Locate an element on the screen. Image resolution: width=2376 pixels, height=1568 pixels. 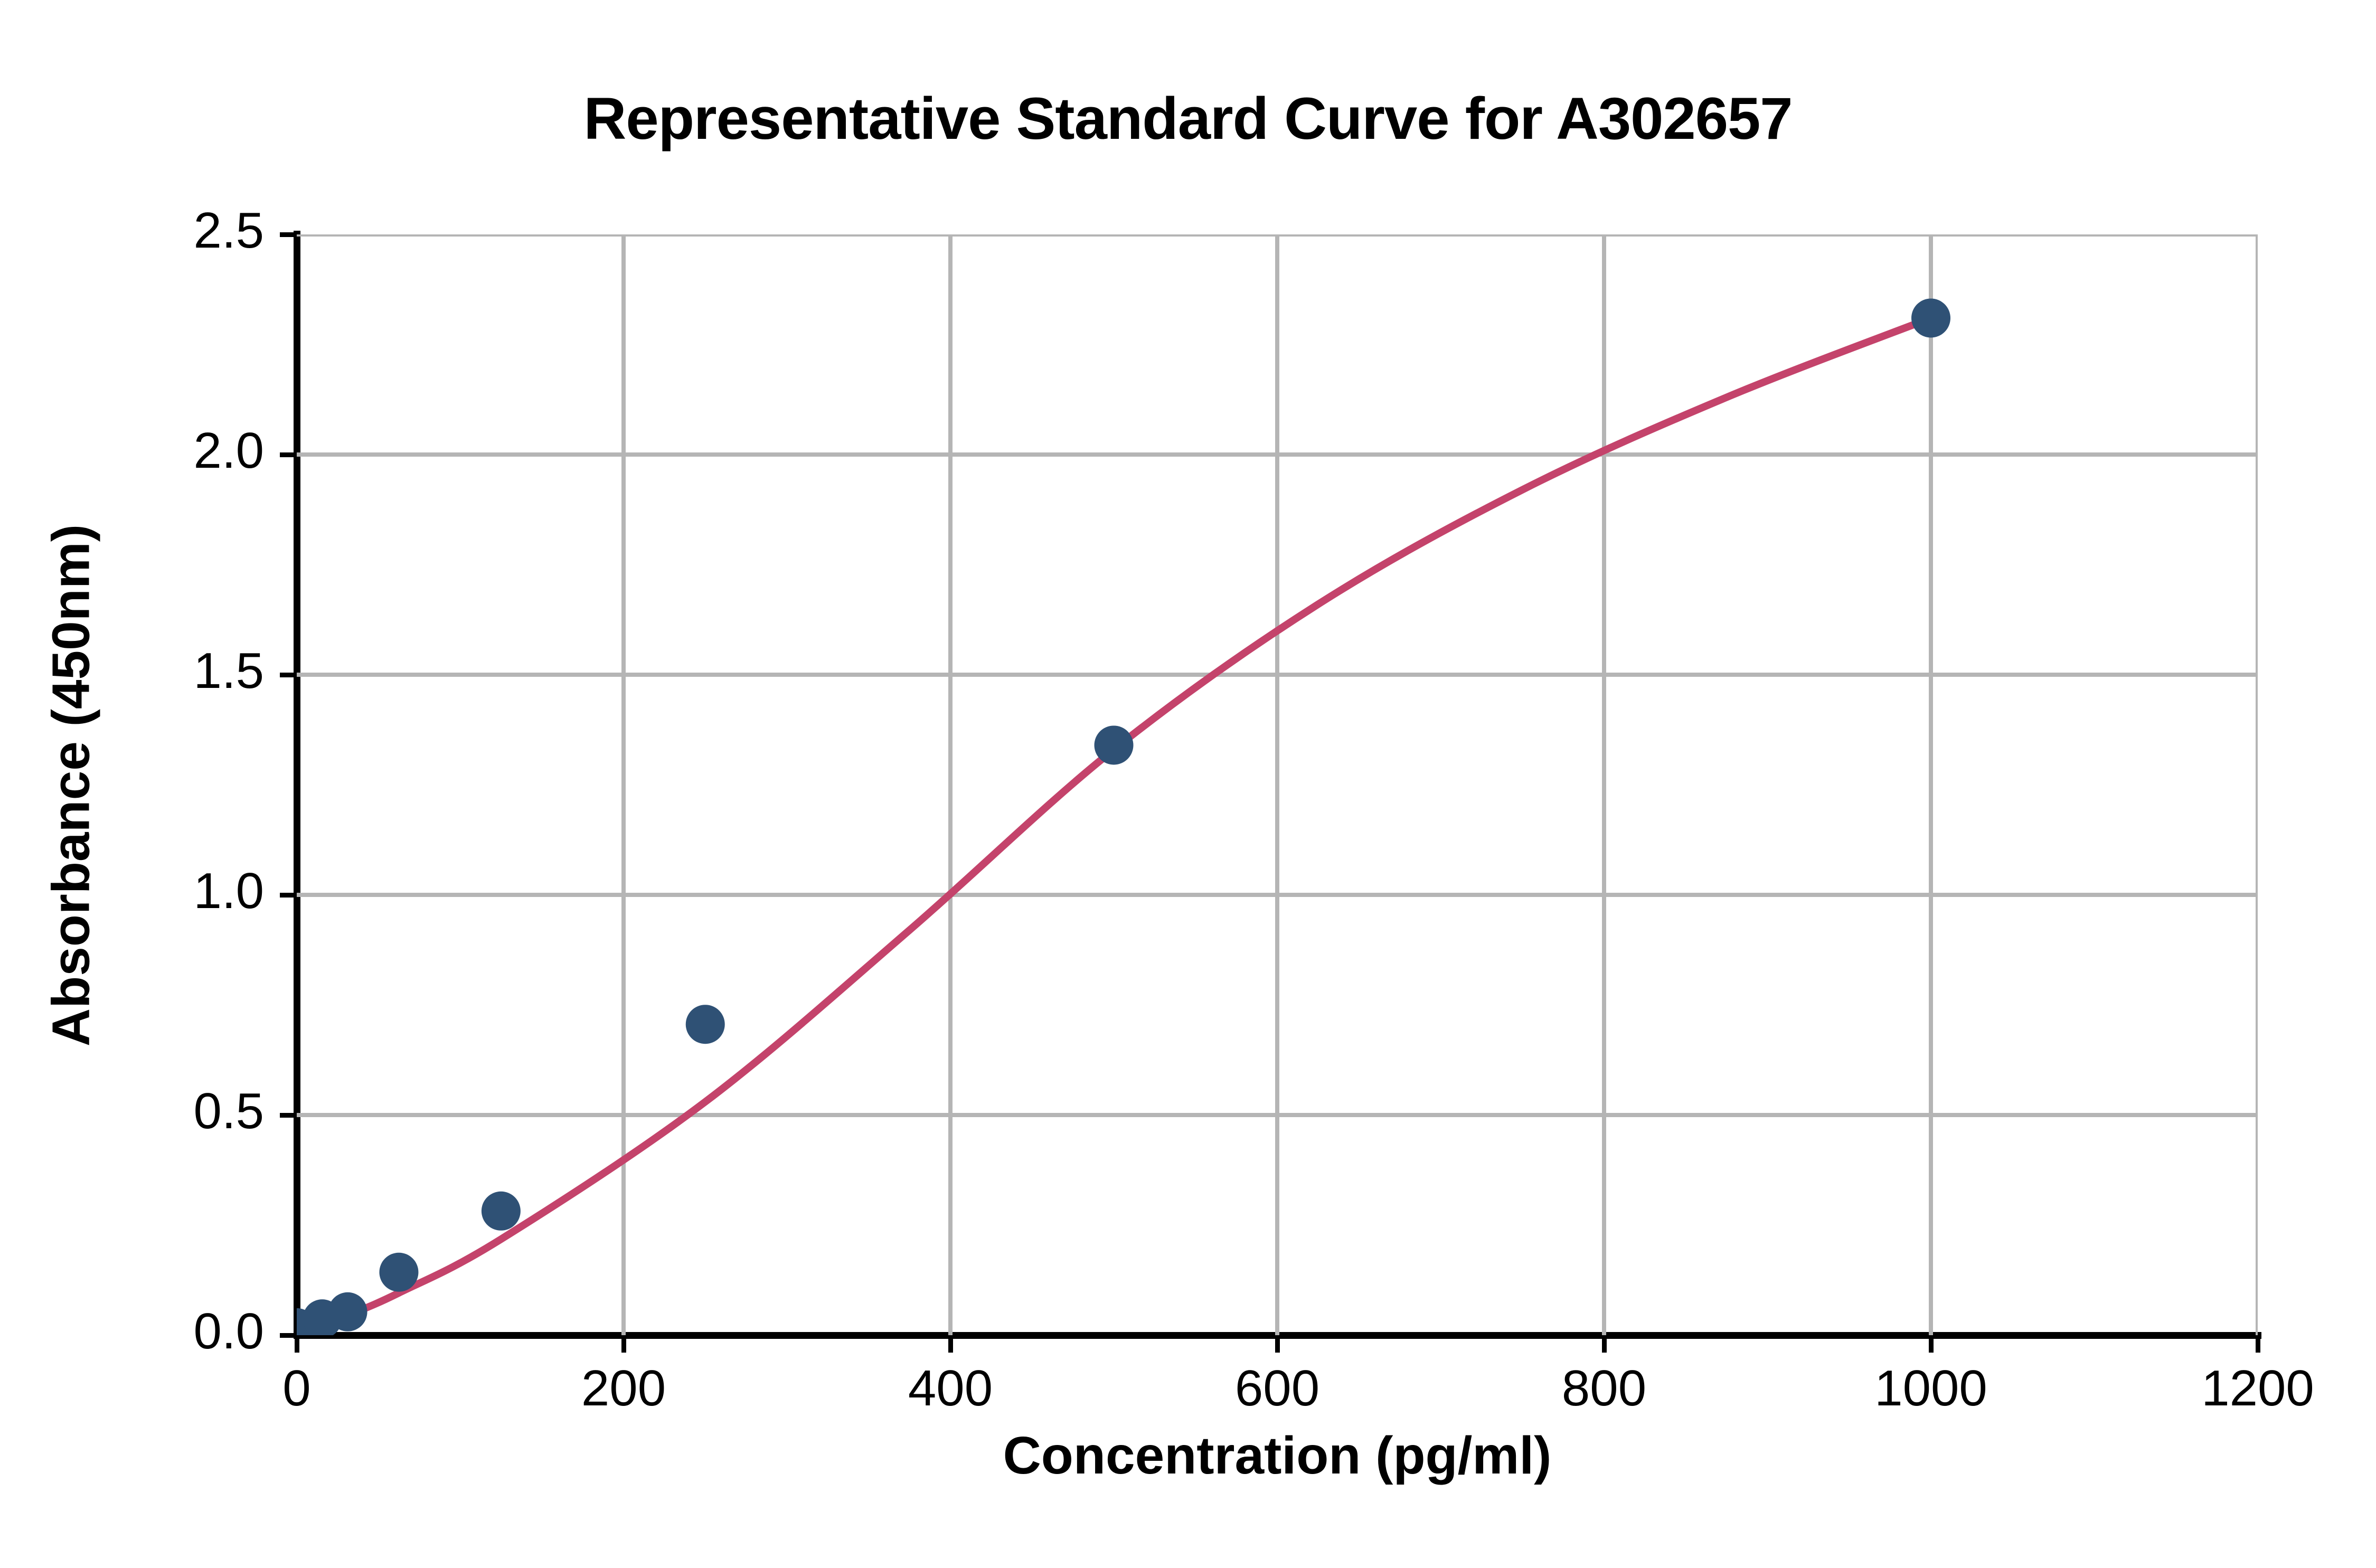
y-tick-label: 2.5 is located at coordinates (229, 231).